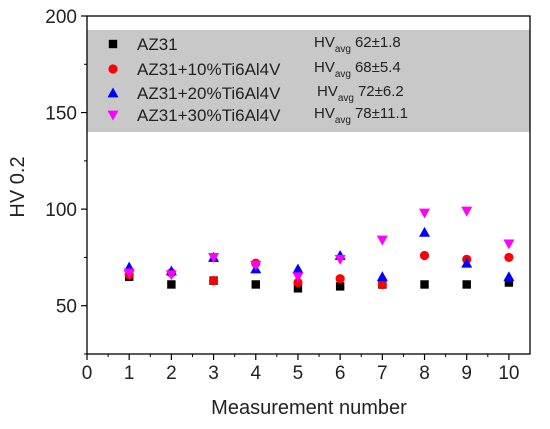  Describe the element at coordinates (382, 373) in the screenshot. I see `x-tick-label: 7` at that location.